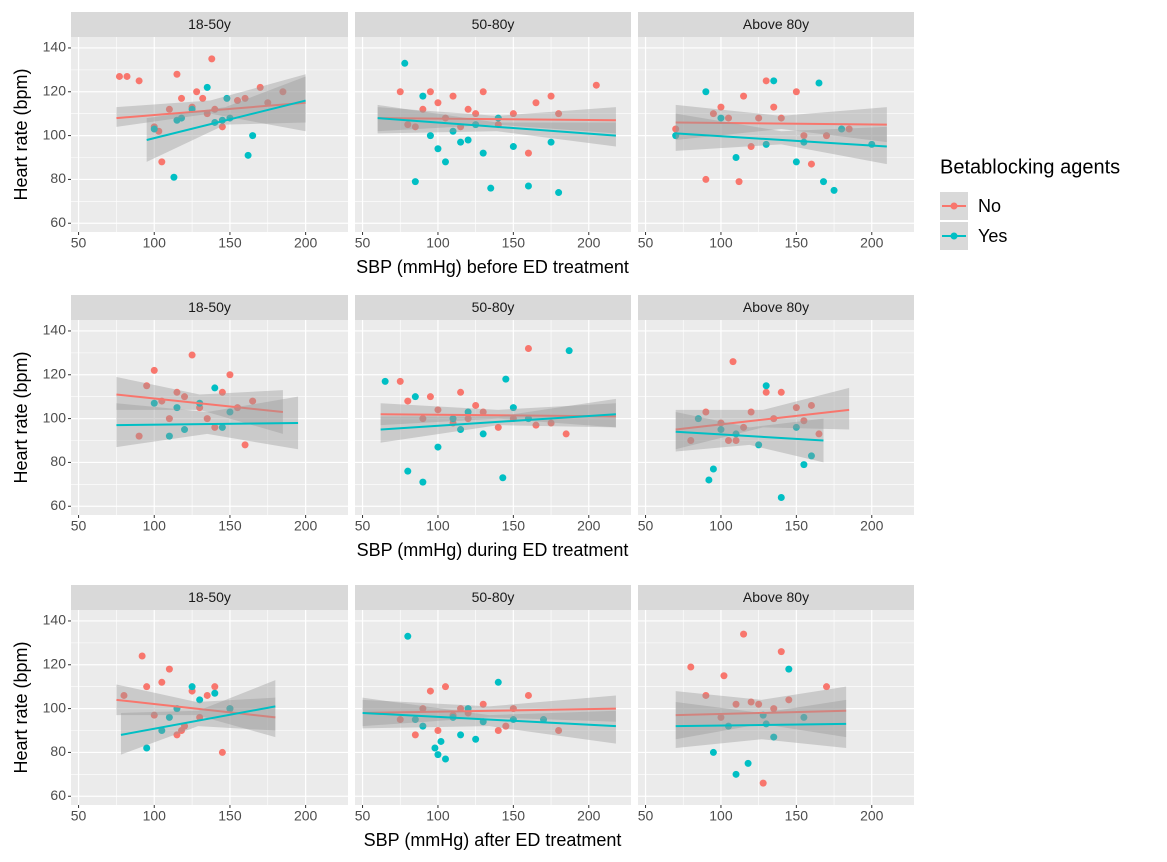  Describe the element at coordinates (58, 505) in the screenshot. I see `y-tick-label: 60` at that location.